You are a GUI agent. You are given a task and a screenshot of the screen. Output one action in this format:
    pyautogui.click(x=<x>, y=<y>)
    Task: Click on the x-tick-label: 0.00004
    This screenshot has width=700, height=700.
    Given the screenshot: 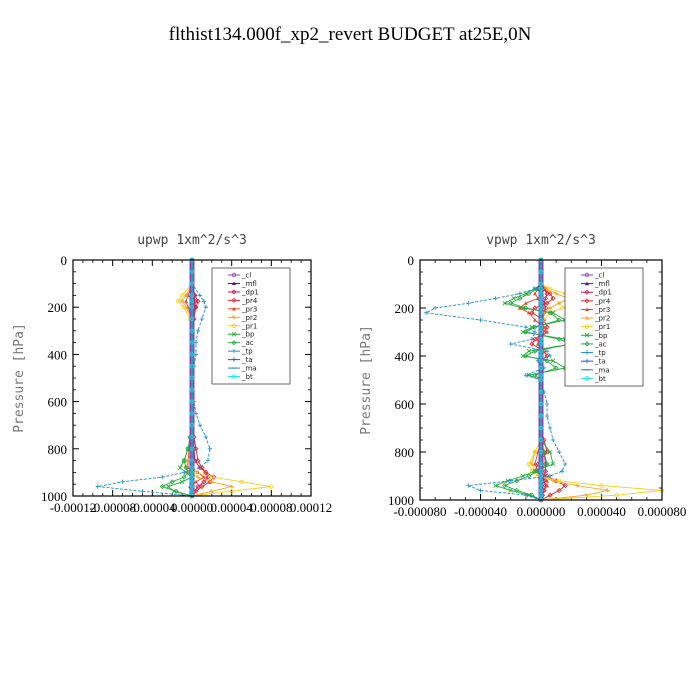 What is the action you would take?
    pyautogui.click(x=232, y=507)
    